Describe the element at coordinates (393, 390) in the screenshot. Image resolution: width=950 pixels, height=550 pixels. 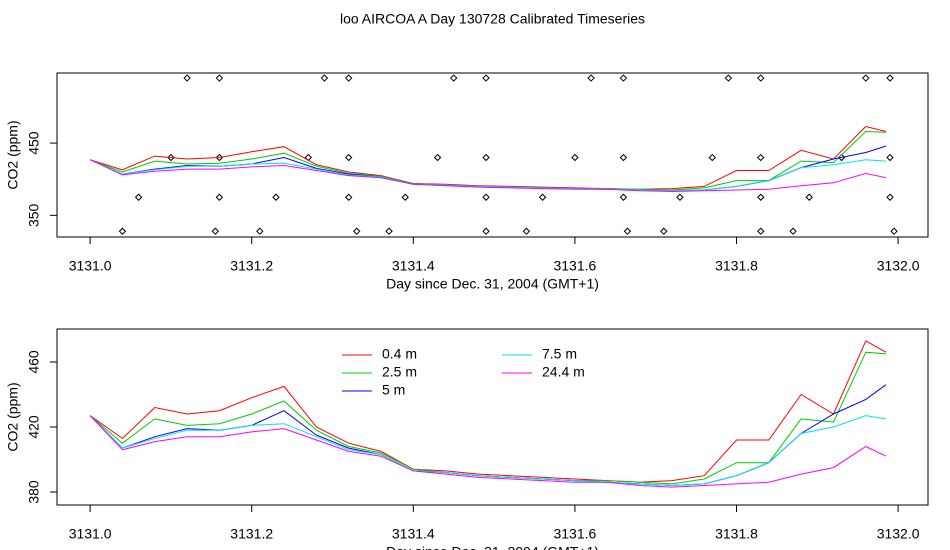
I see `legend-label: 5 m` at that location.